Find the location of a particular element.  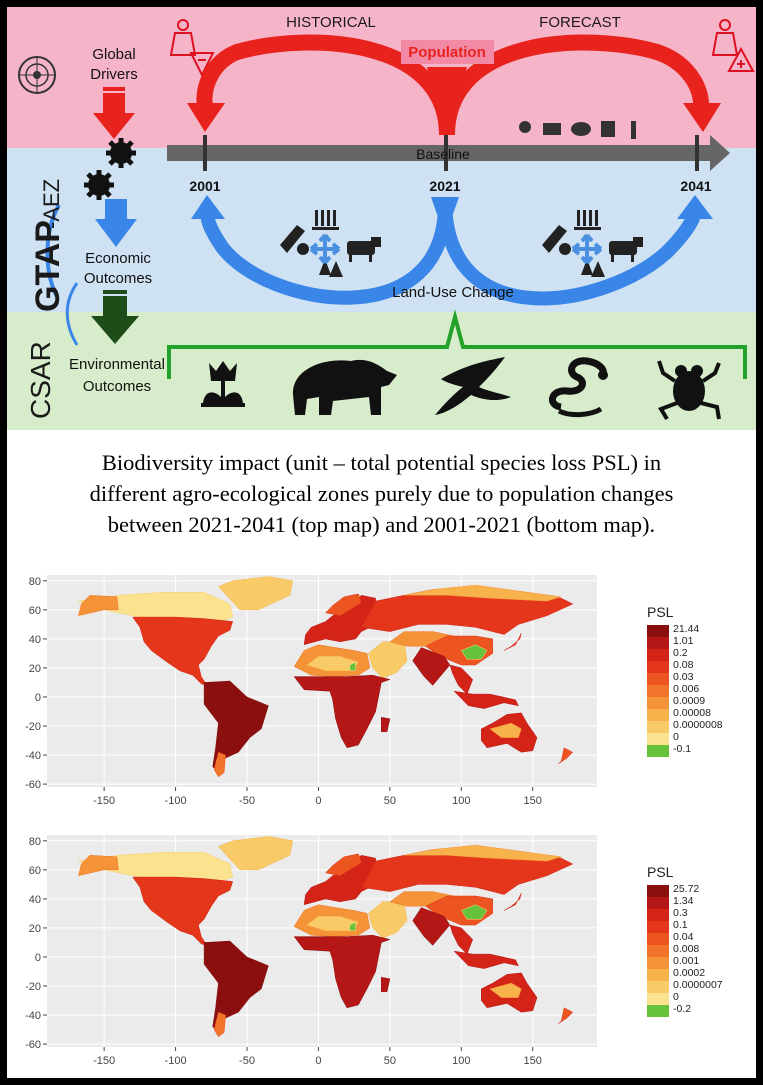

x-tick-label: 0 is located at coordinates (318, 801).